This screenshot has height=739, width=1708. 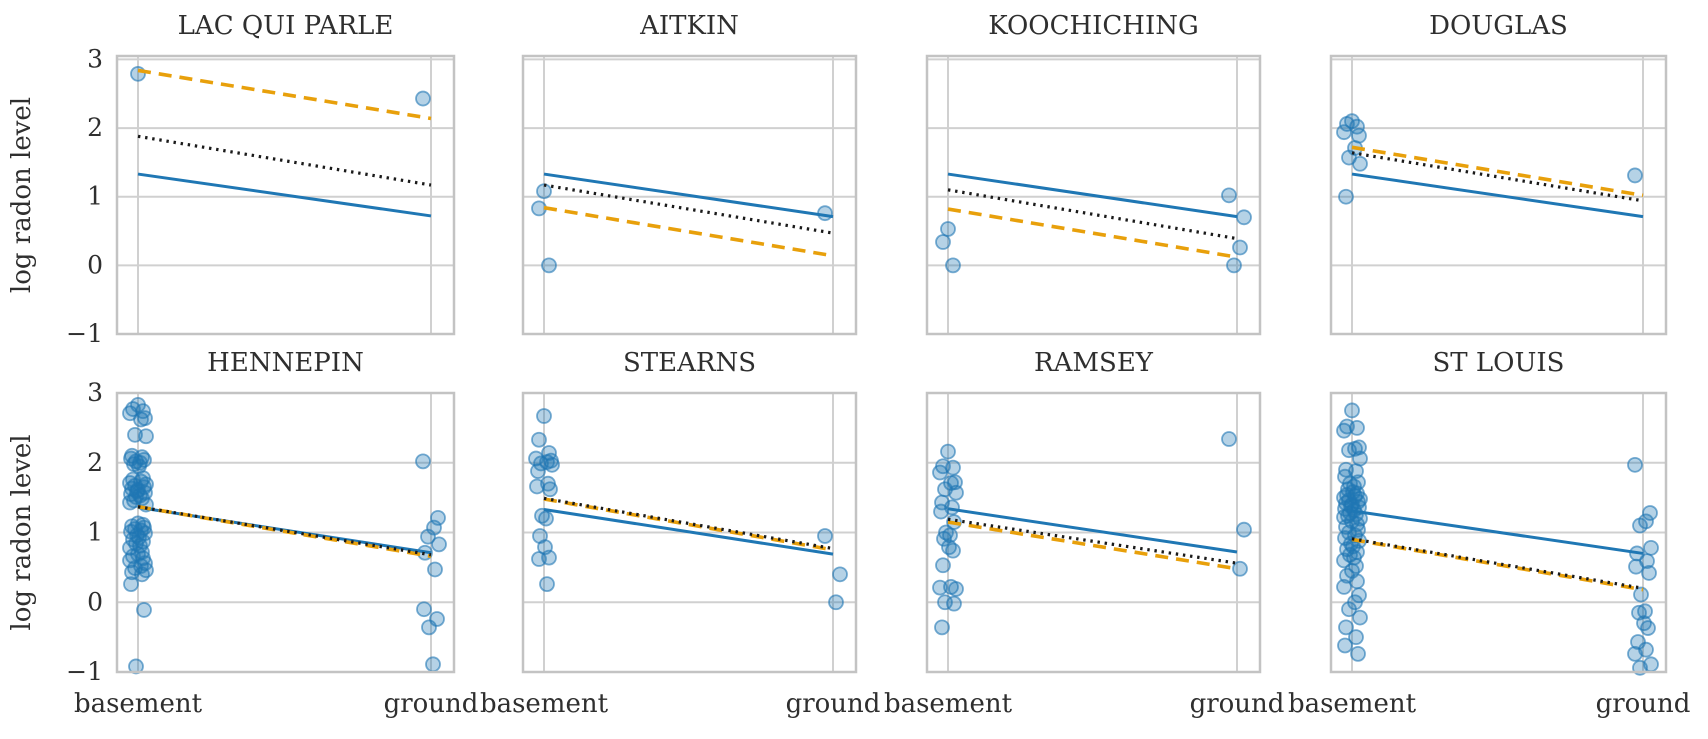 I want to click on subplot-stearns: STEARNS basement ground, so click(x=680, y=533).